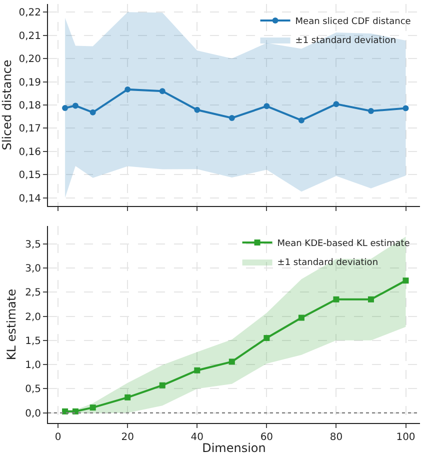 This screenshot has width=422, height=455. I want to click on x-tick-label: 20, so click(127, 437).